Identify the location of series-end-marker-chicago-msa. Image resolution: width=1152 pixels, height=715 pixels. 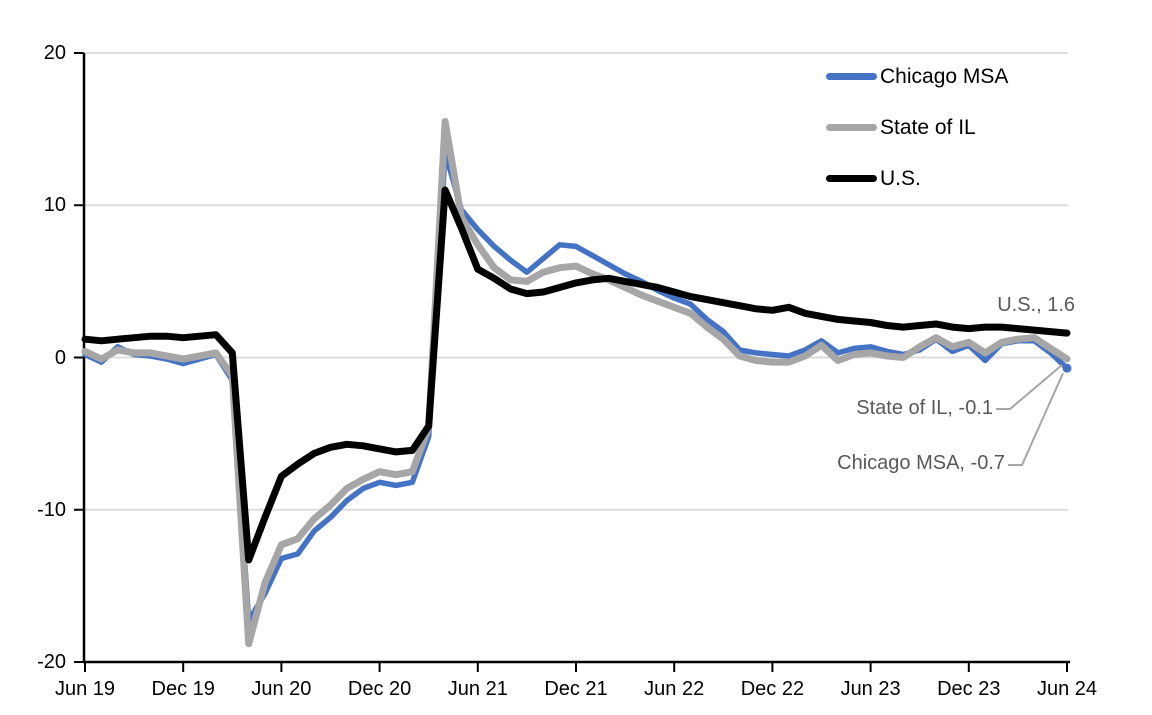
(1067, 368).